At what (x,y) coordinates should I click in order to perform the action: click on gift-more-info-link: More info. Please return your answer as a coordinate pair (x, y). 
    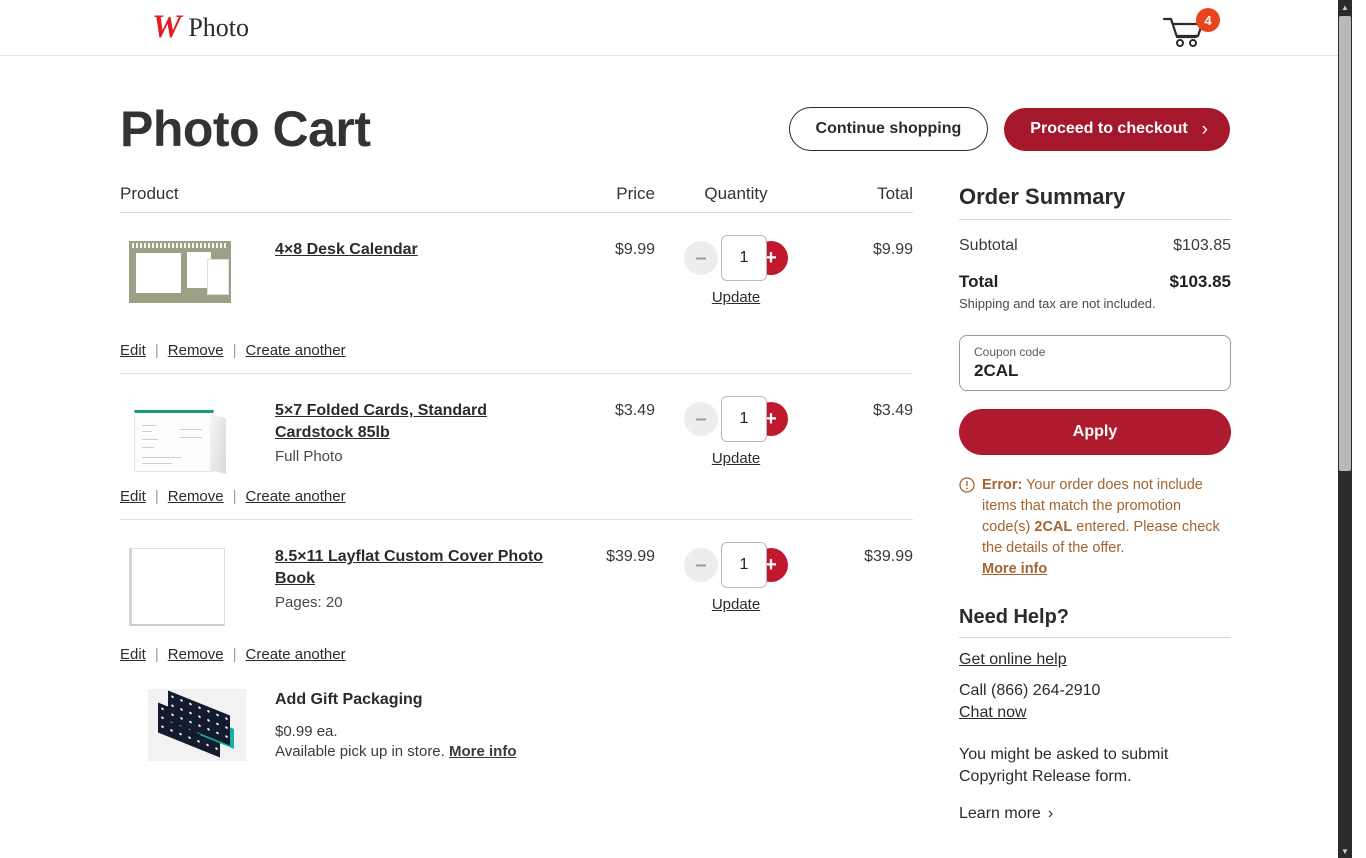
    Looking at the image, I should click on (483, 751).